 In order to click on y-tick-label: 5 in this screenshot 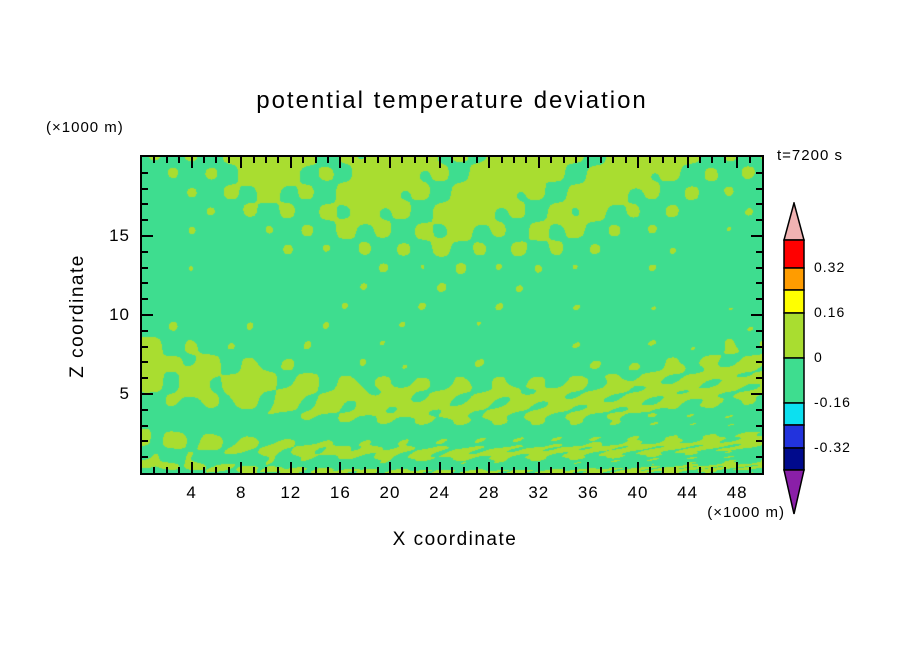, I will do `click(124, 393)`.